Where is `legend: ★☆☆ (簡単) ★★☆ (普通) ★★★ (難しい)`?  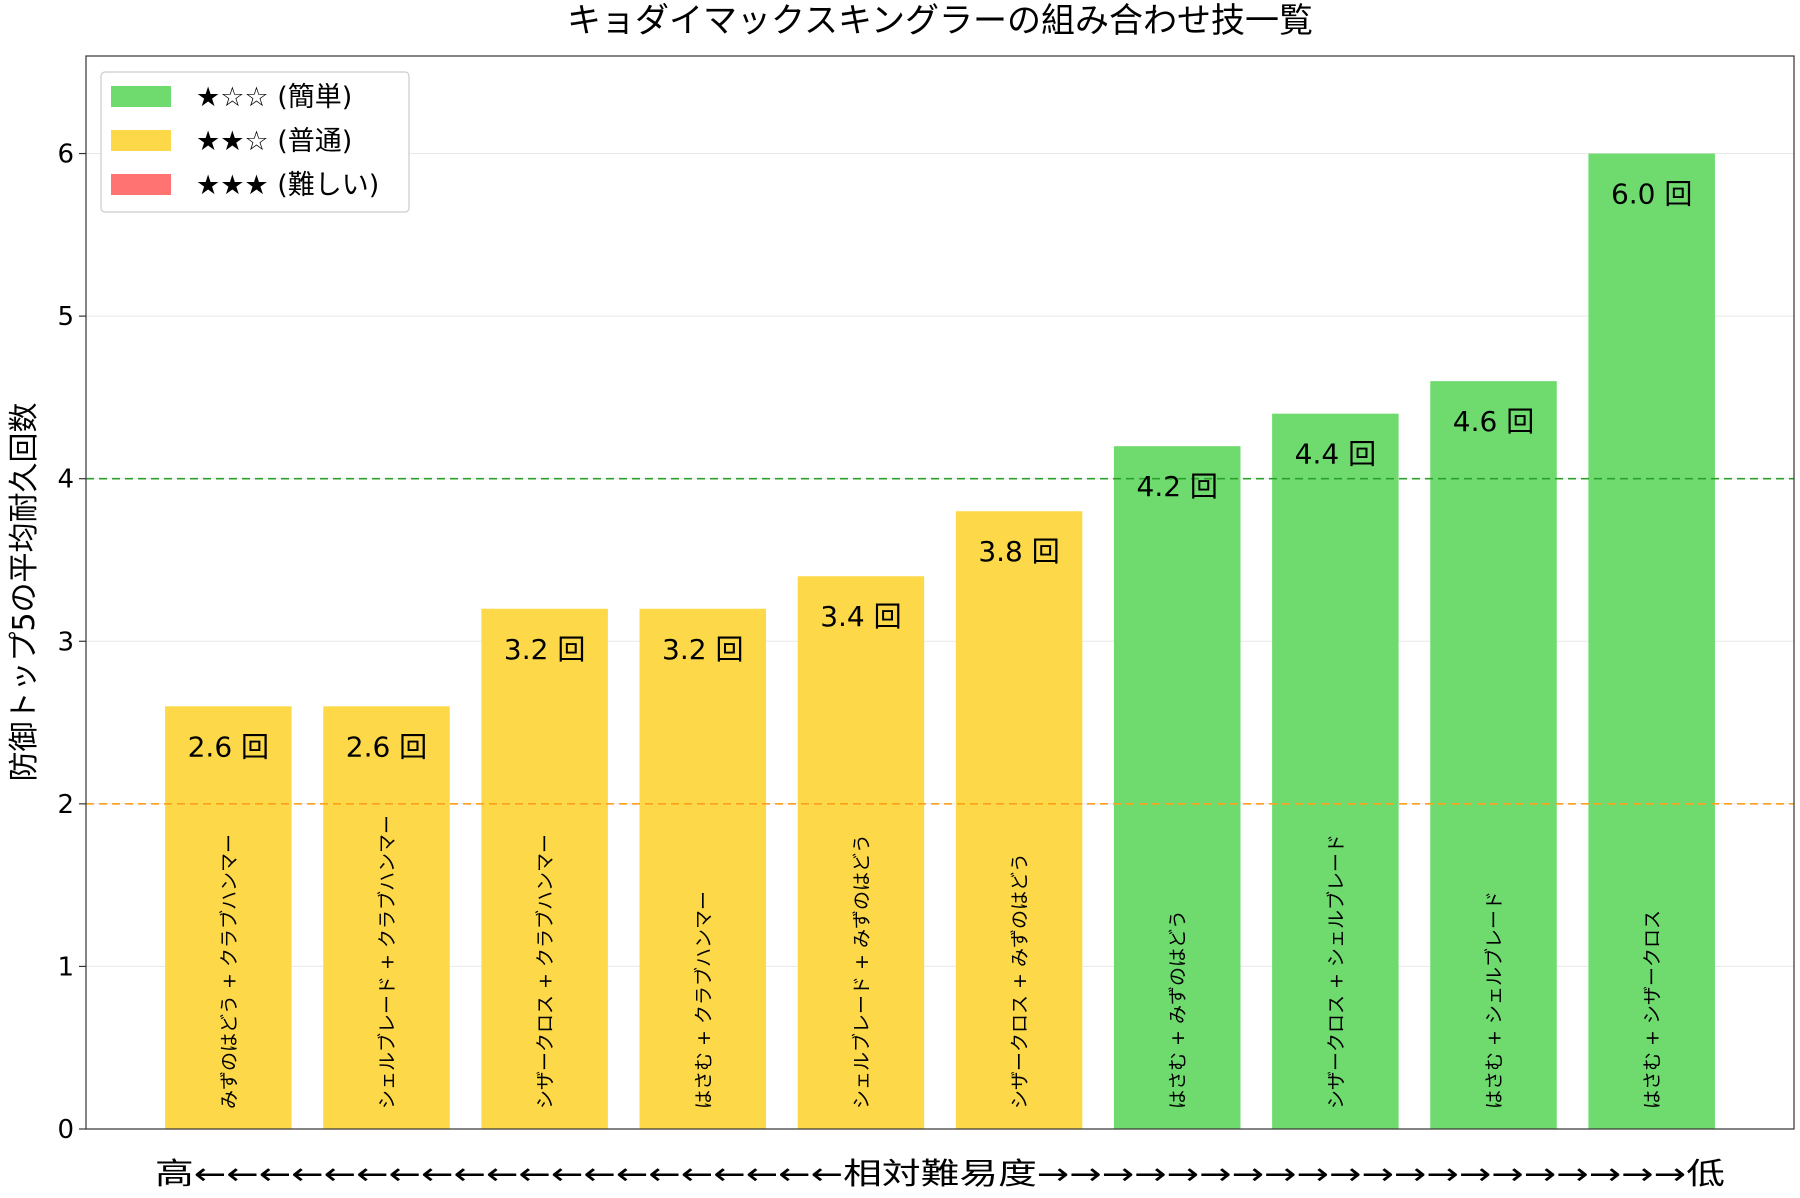
legend: ★☆☆ (簡単) ★★☆ (普通) ★★★ (難しい) is located at coordinates (255, 142).